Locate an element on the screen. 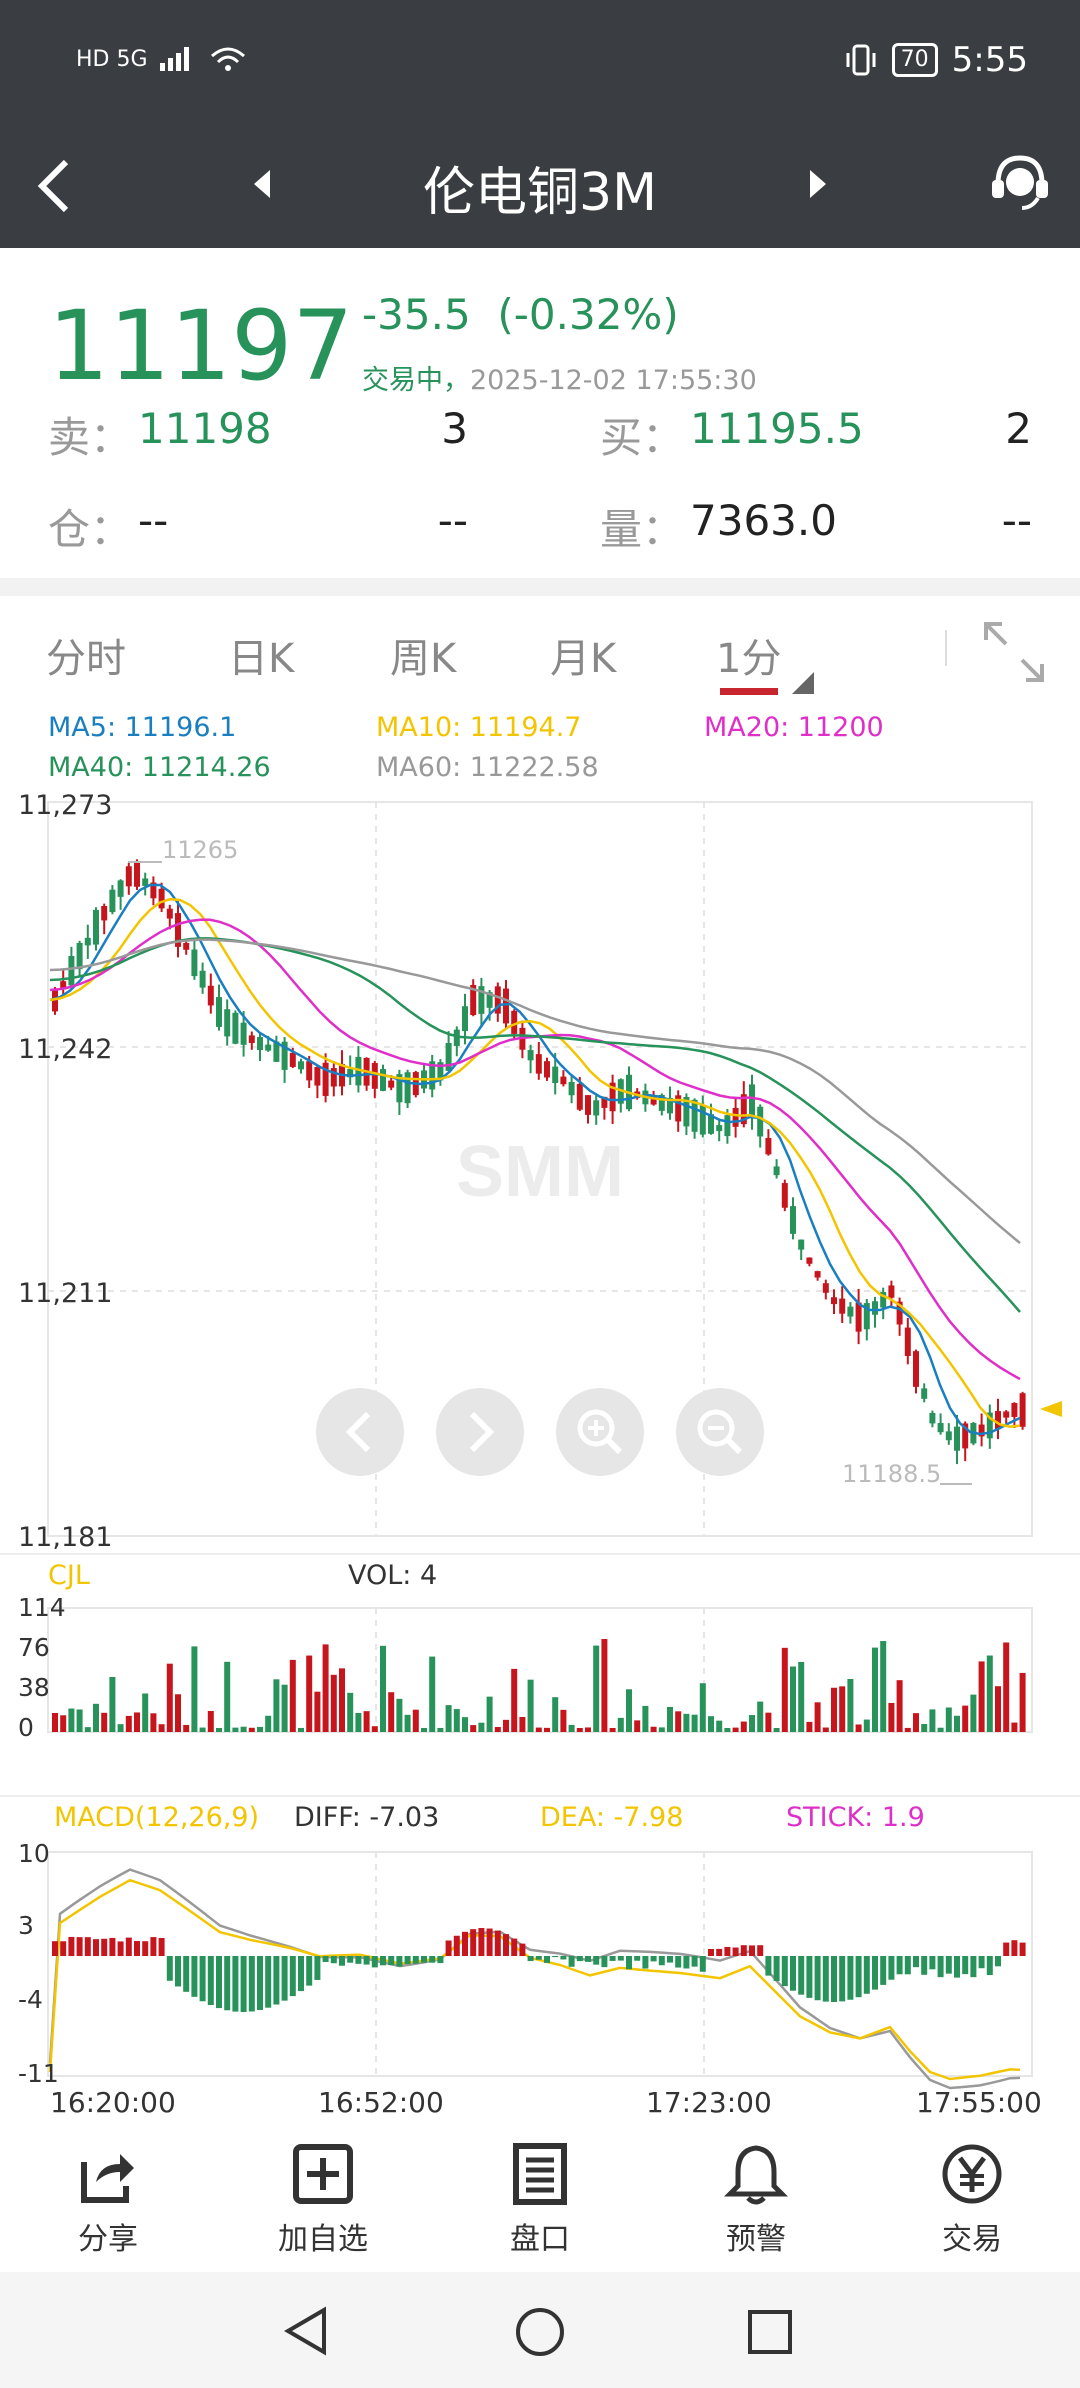  change-percent: (-0.32%) is located at coordinates (588, 314).